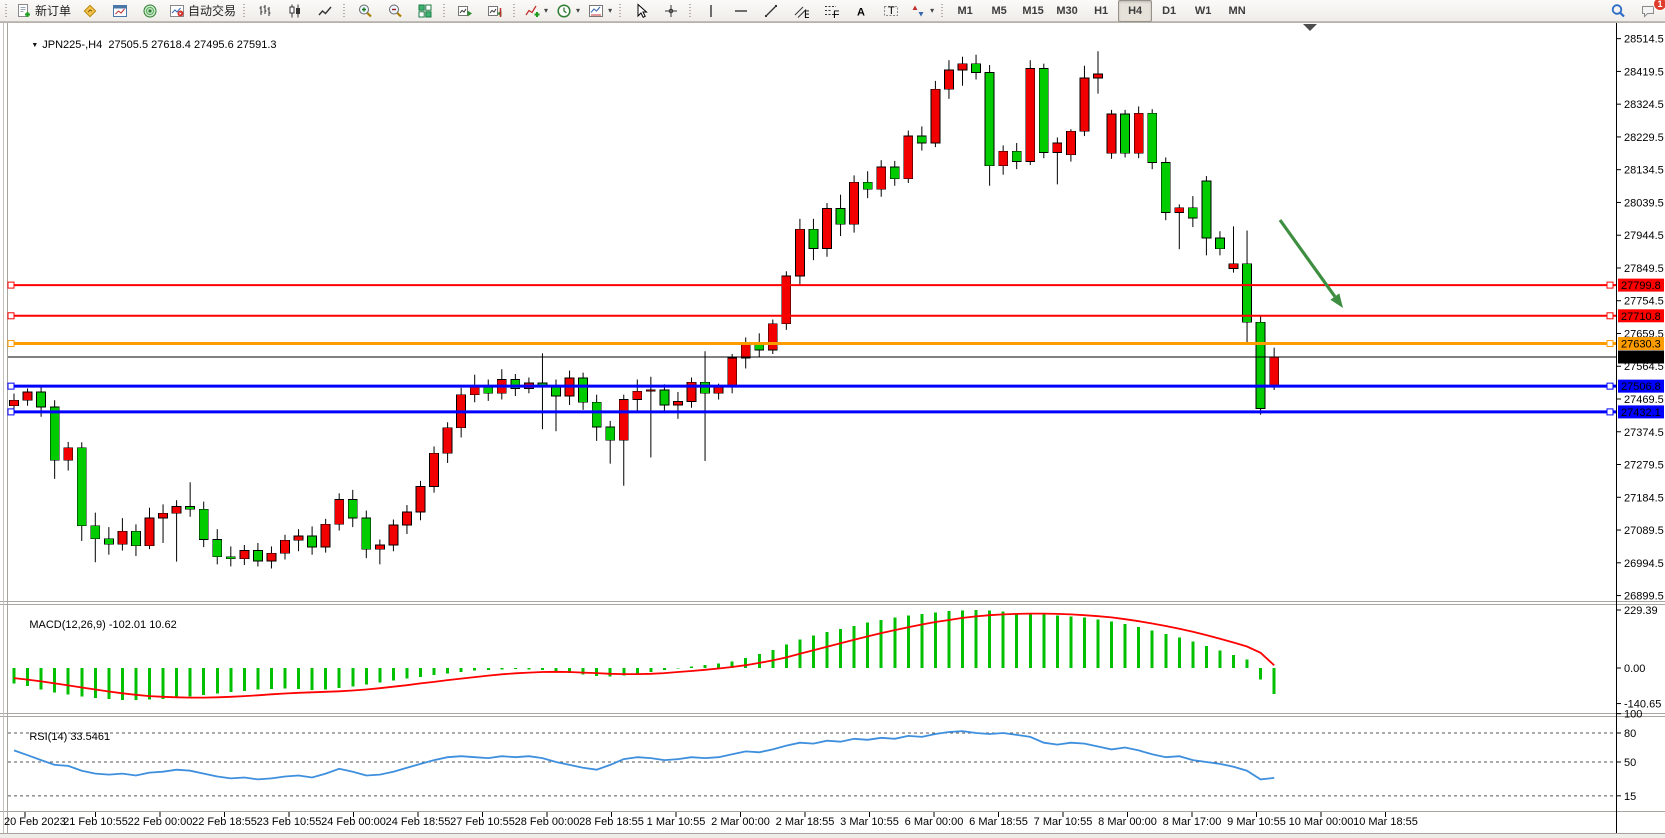 This screenshot has width=1665, height=838. What do you see at coordinates (212, 11) in the screenshot?
I see `autotrading-button-label: 自动交易` at bounding box center [212, 11].